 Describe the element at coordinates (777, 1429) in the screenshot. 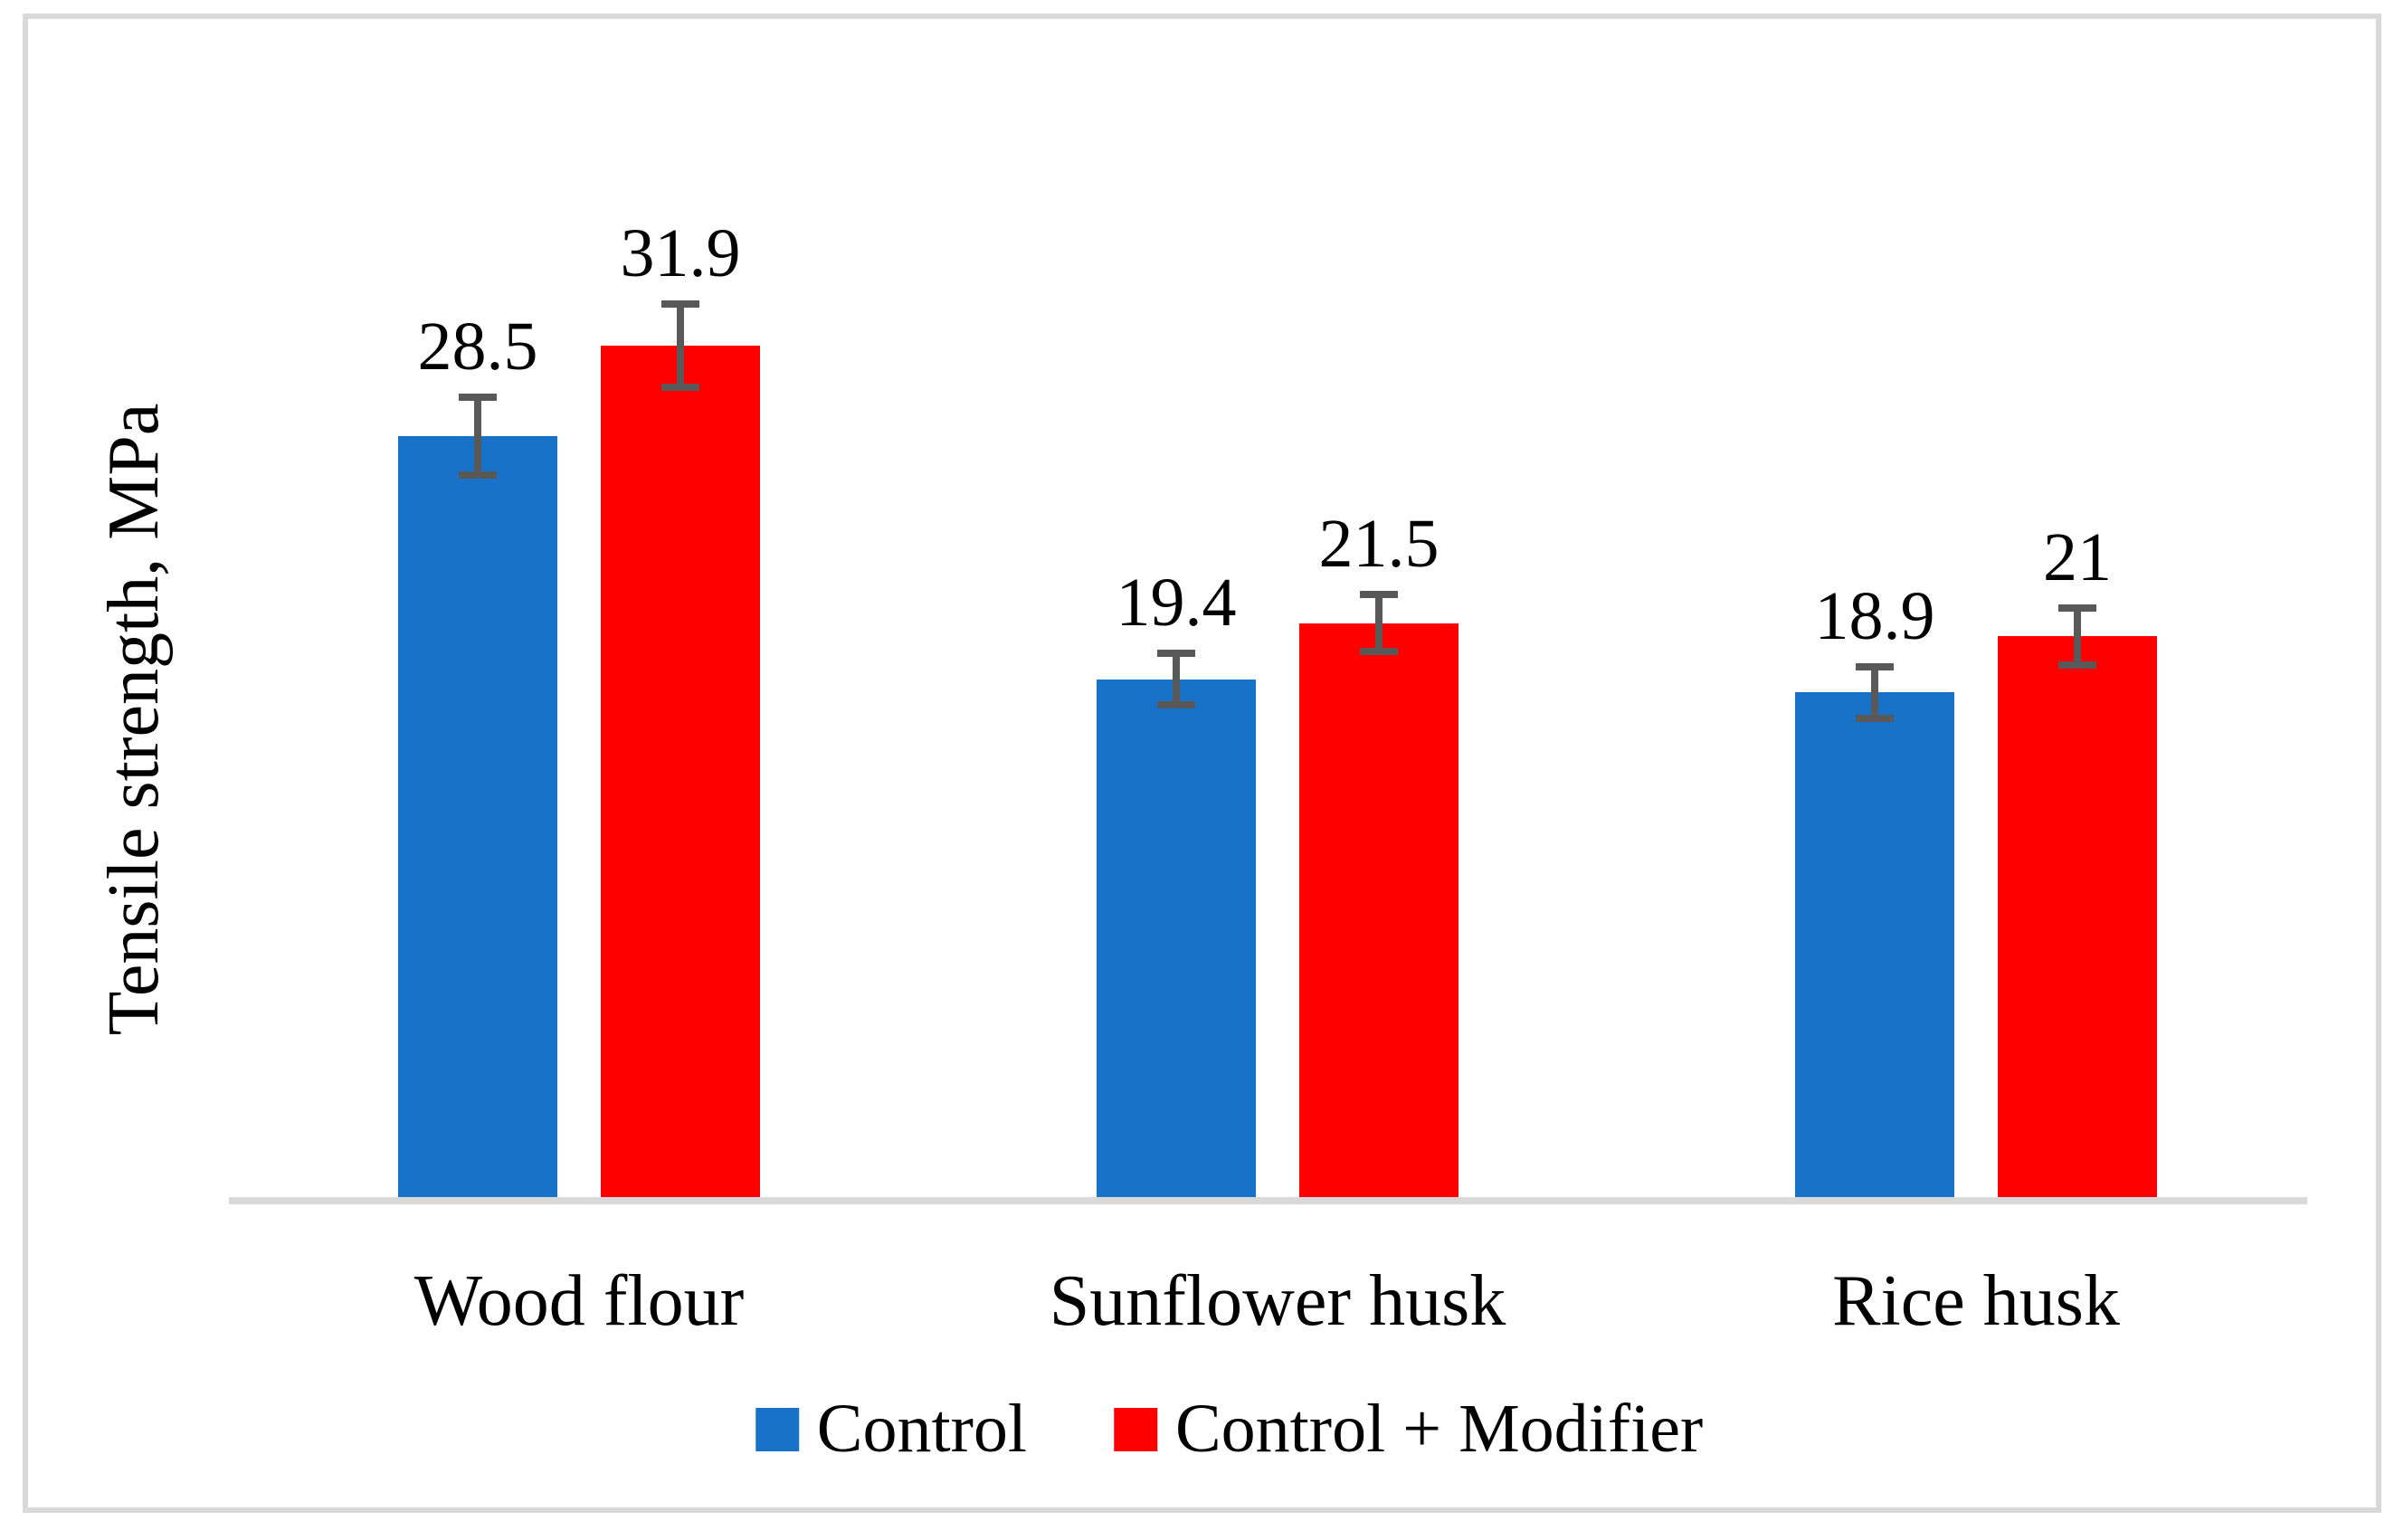

I see `legend-swatch-control-icon` at that location.